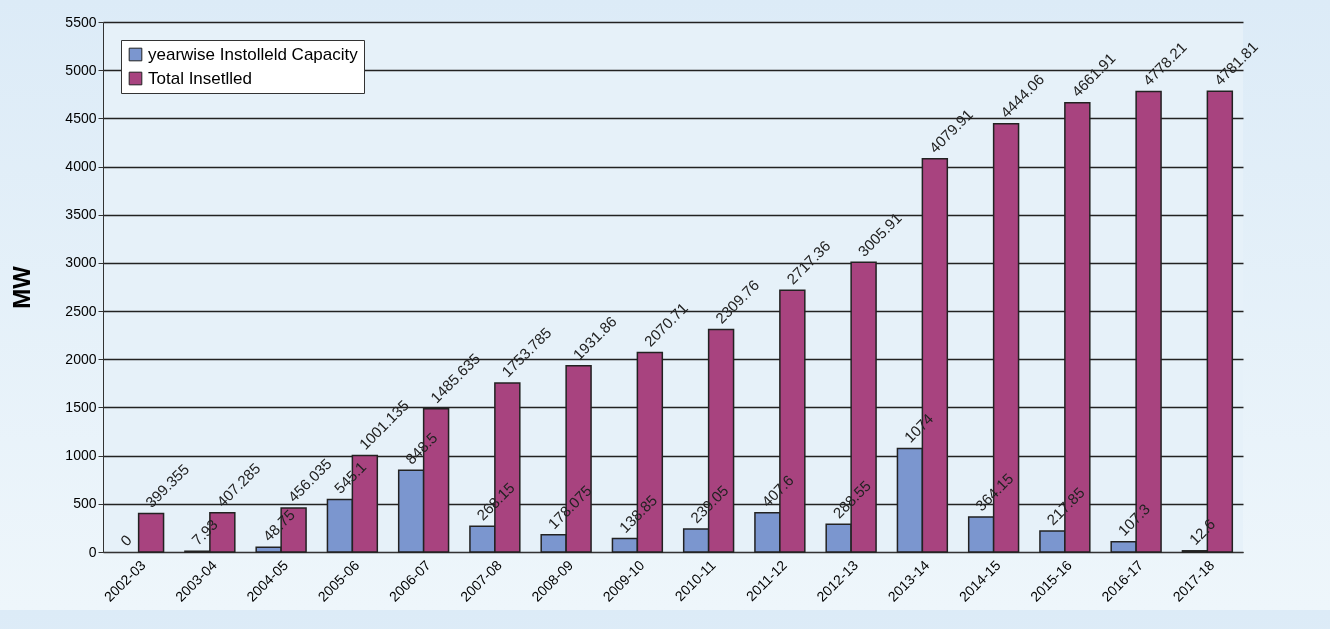 This screenshot has height=629, width=1330. What do you see at coordinates (22, 287) in the screenshot?
I see `y-axis-title: MW` at bounding box center [22, 287].